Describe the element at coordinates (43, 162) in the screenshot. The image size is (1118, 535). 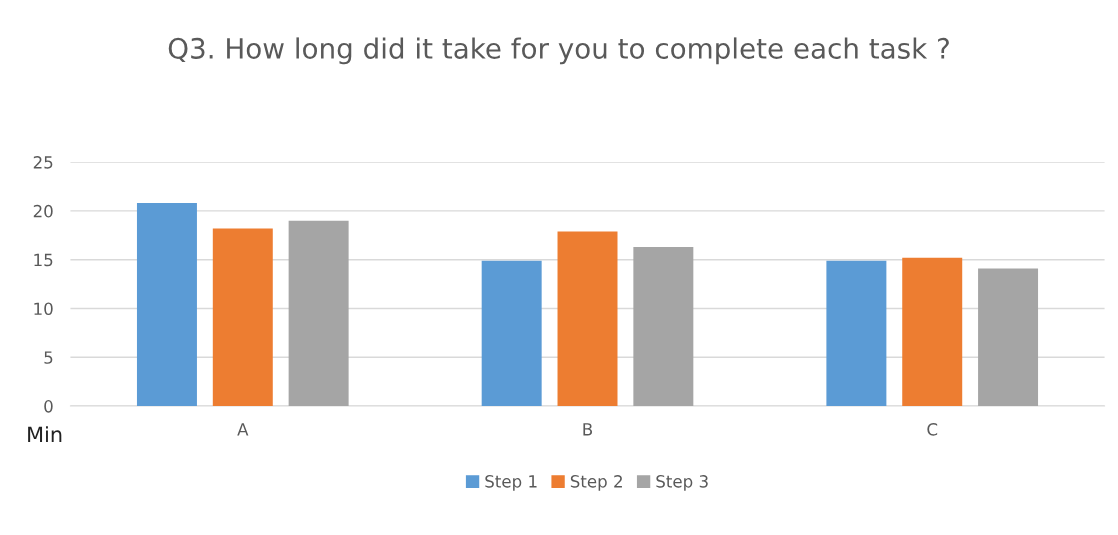
I see `y-tick-label: 25` at that location.